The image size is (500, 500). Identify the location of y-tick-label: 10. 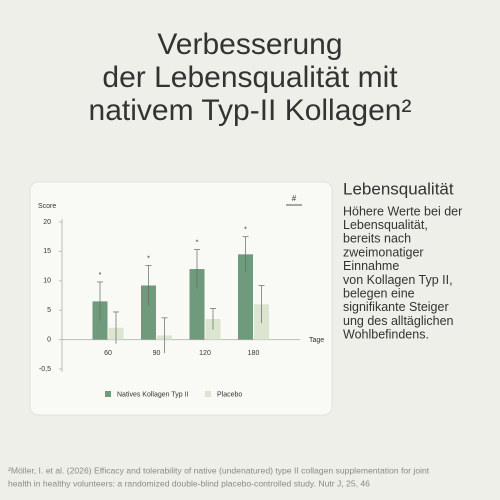
(47, 281).